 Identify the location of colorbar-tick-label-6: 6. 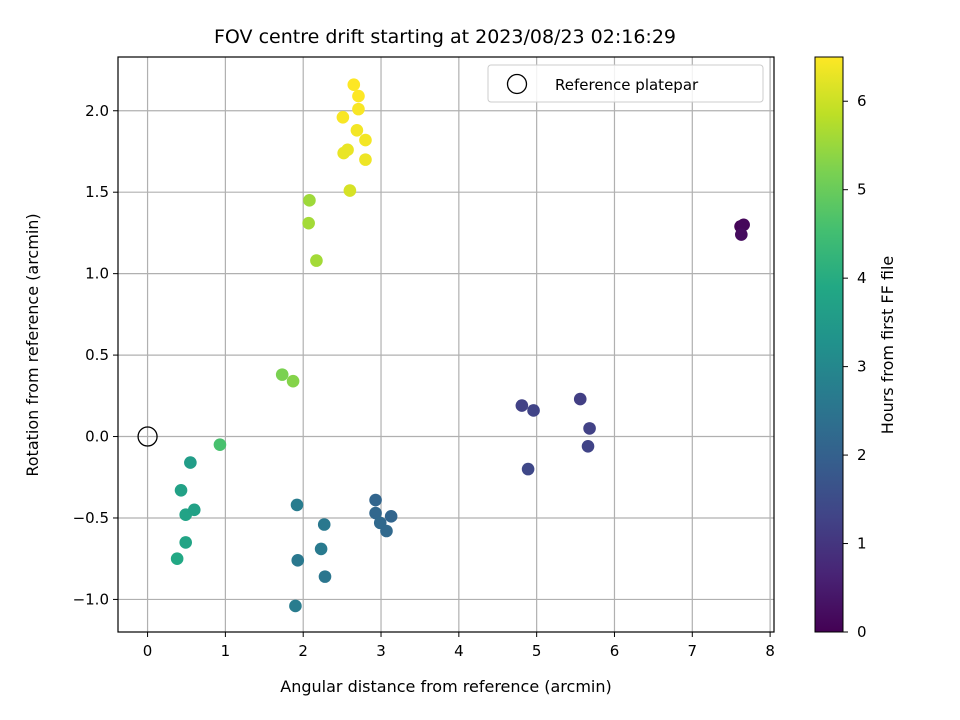
(862, 101).